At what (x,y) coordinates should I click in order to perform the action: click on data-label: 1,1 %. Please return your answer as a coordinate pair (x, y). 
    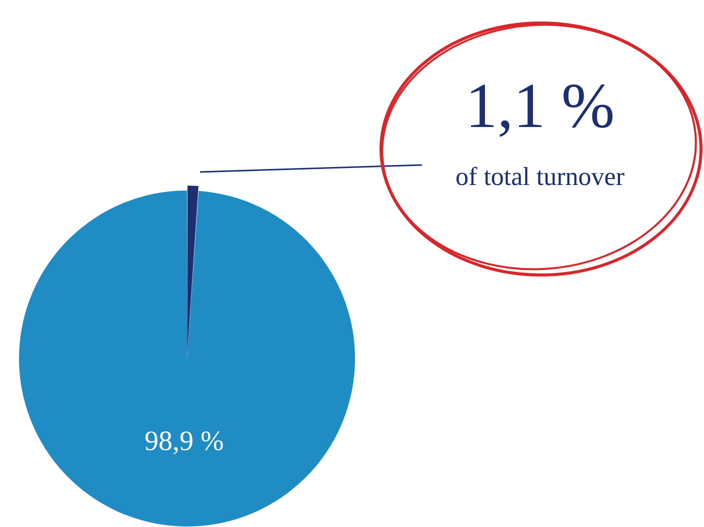
    Looking at the image, I should click on (540, 105).